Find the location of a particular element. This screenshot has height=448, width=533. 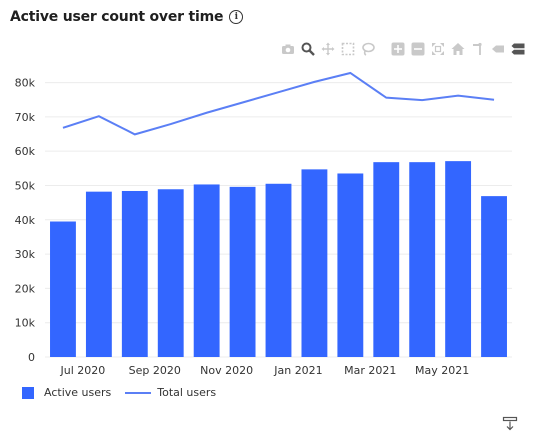

y-tick-label: 50k is located at coordinates (25, 185).